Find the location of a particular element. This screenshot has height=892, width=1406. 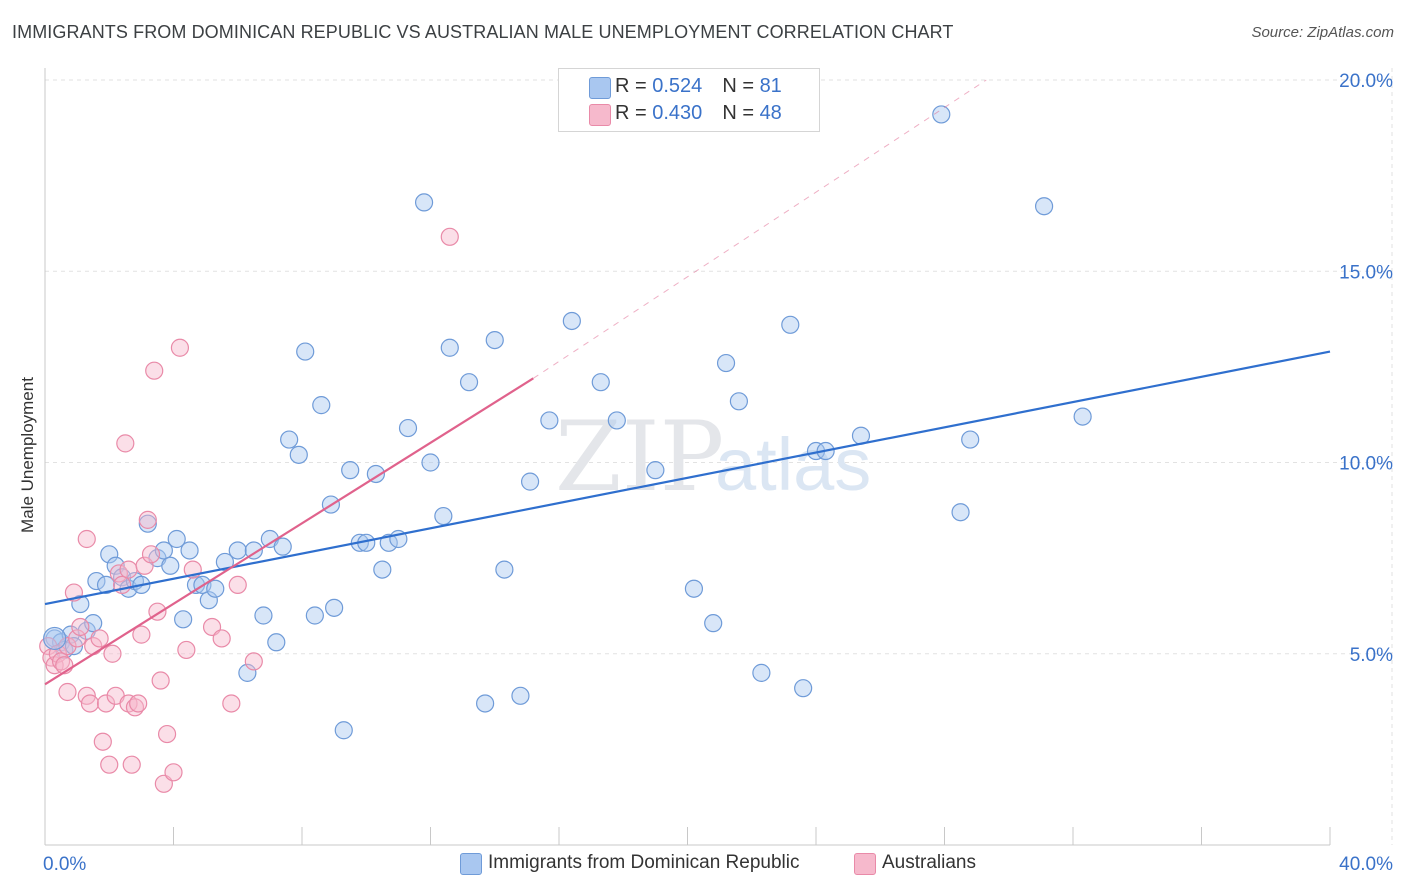

y-tick-label: 5.0% is located at coordinates (1371, 655).